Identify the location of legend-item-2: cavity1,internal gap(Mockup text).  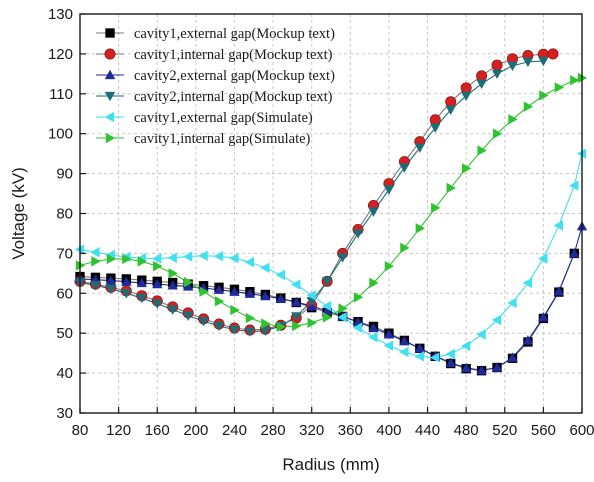
(214, 55).